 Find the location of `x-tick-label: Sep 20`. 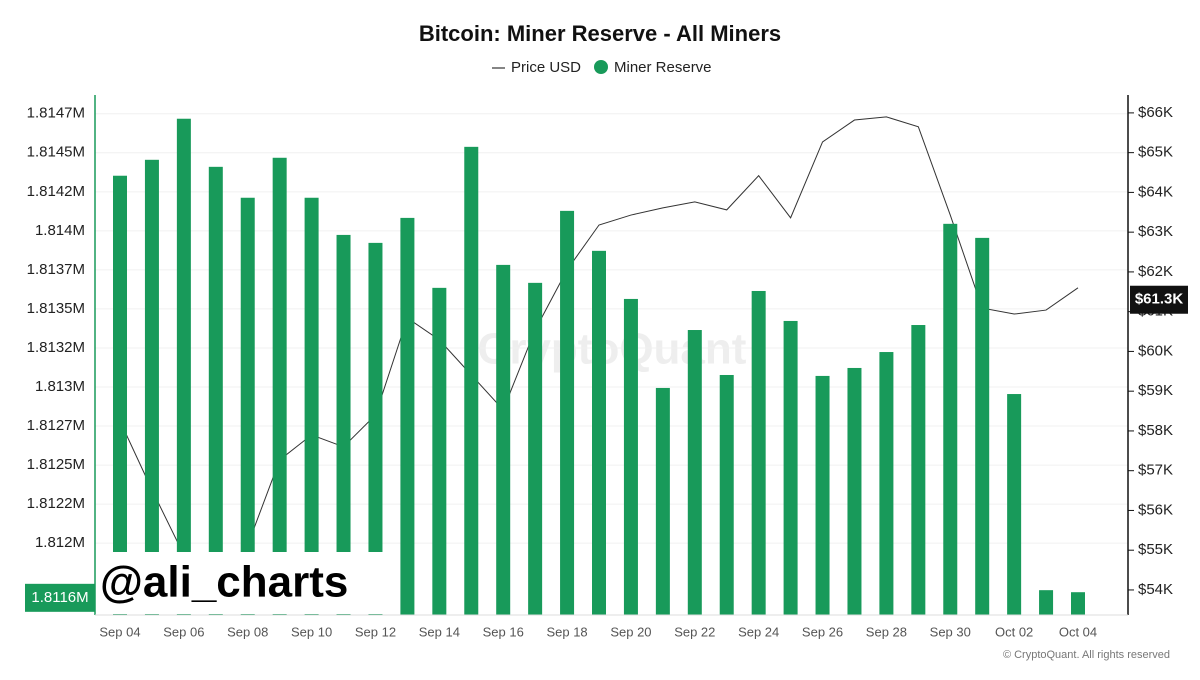

x-tick-label: Sep 20 is located at coordinates (630, 631).